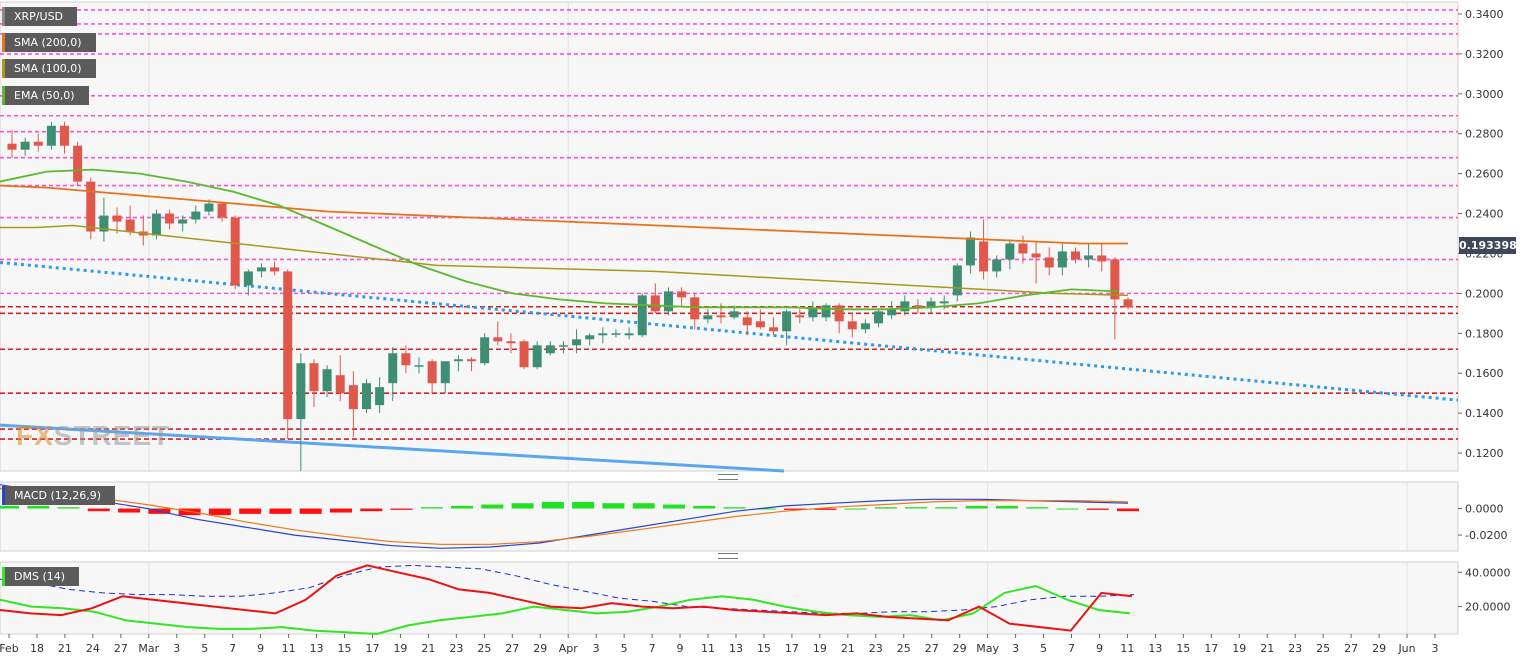 The image size is (1534, 665). I want to click on y-tick-label: 0.1800, so click(1484, 333).